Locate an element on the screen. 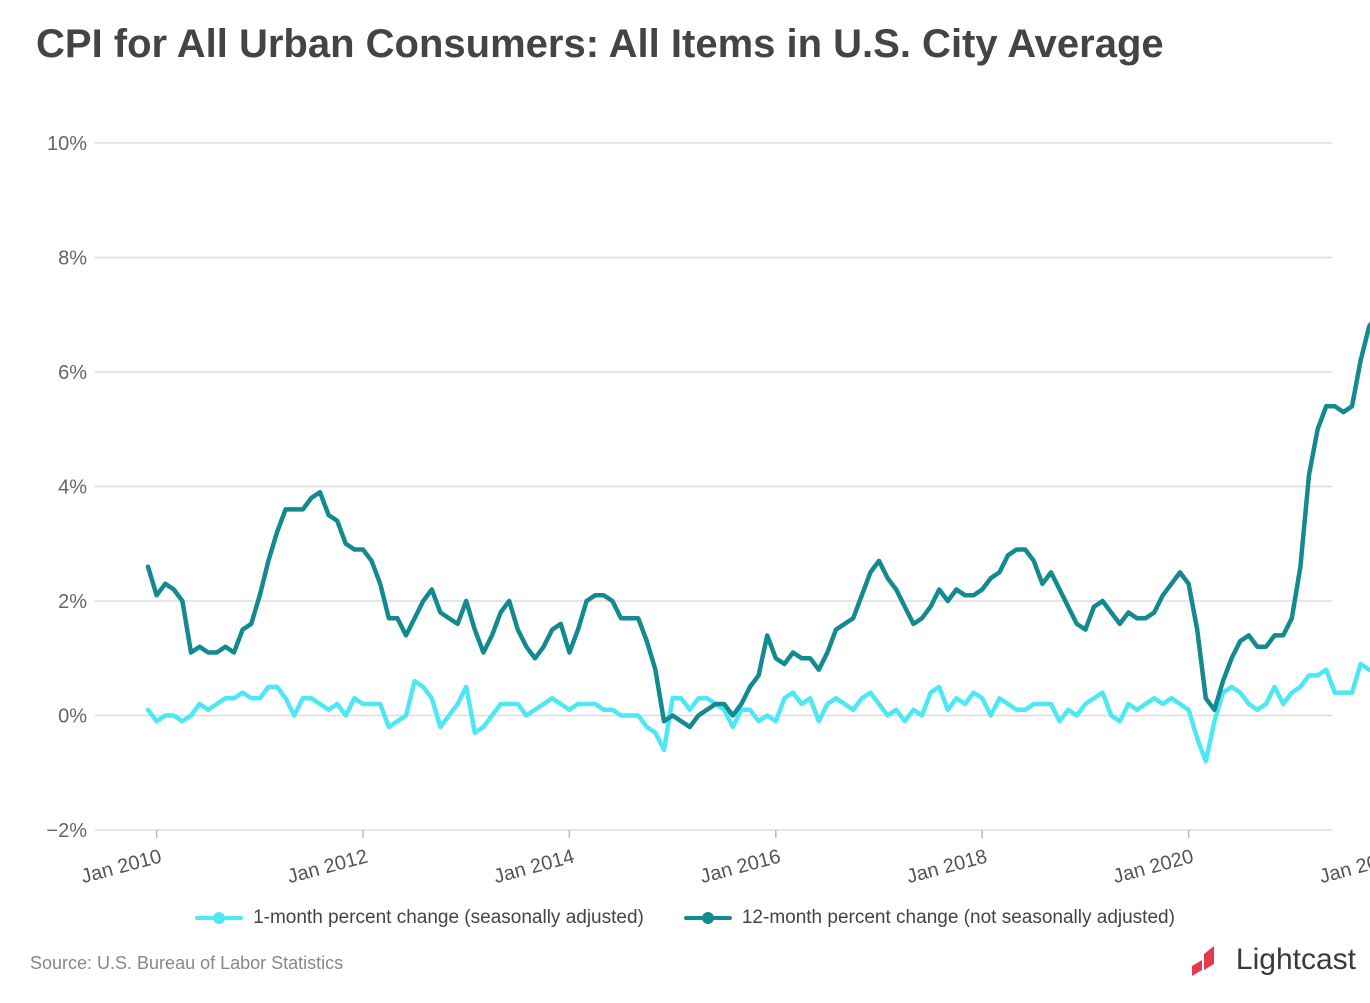 Image resolution: width=1370 pixels, height=1003 pixels. x-tick-label: Jan 2022 is located at coordinates (1343, 867).